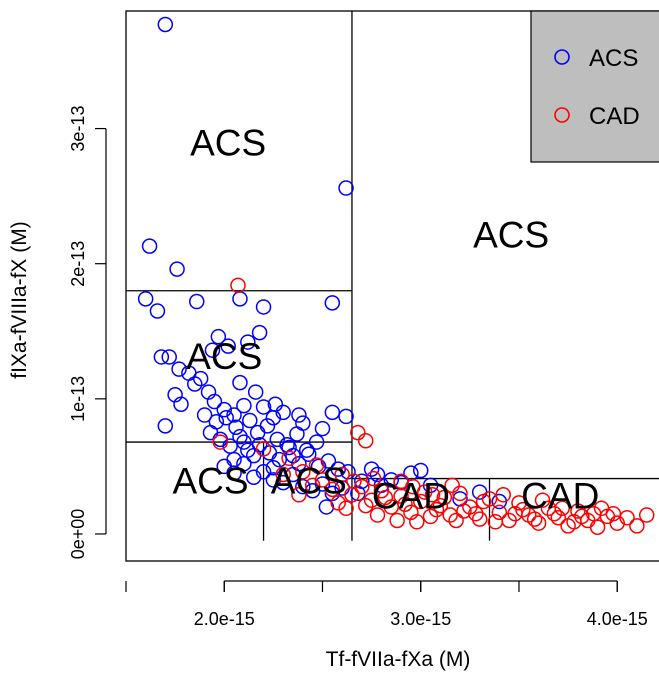  What do you see at coordinates (613, 58) in the screenshot?
I see `legend-label-acs: ACS` at bounding box center [613, 58].